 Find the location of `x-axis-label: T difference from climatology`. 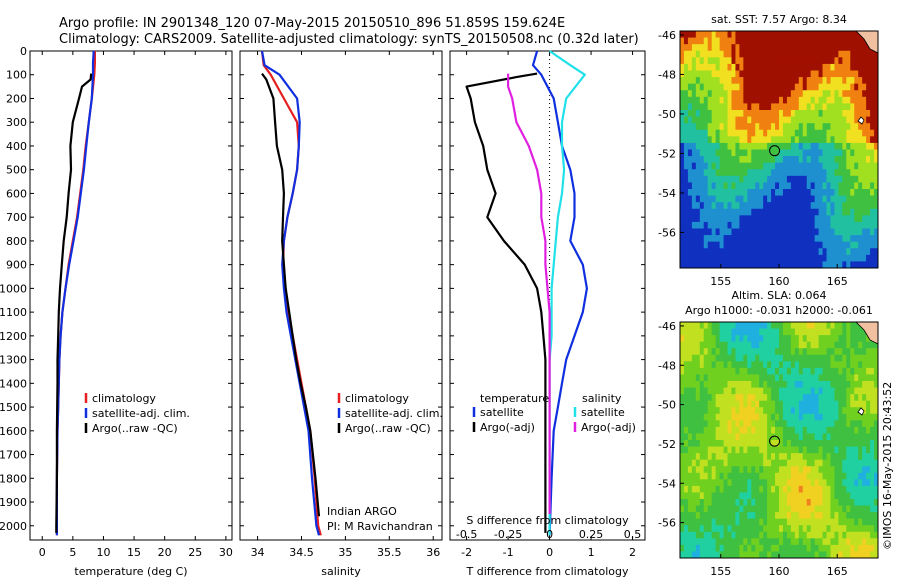

x-axis-label: T difference from climatology is located at coordinates (547, 571).